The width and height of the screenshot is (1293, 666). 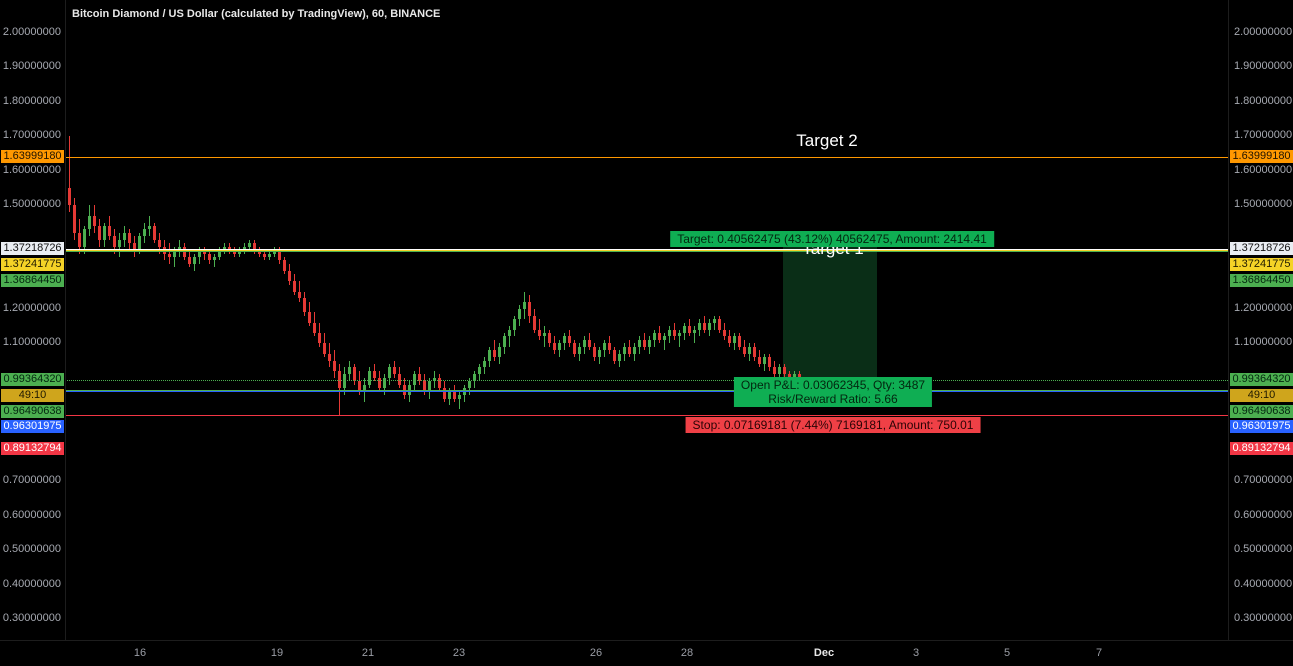 I want to click on position-profit-zone, so click(x=830, y=310).